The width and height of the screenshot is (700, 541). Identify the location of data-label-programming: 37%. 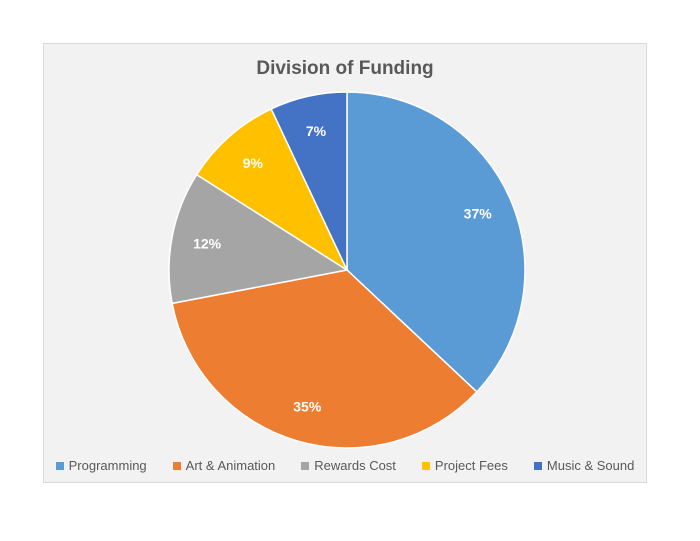
(478, 213).